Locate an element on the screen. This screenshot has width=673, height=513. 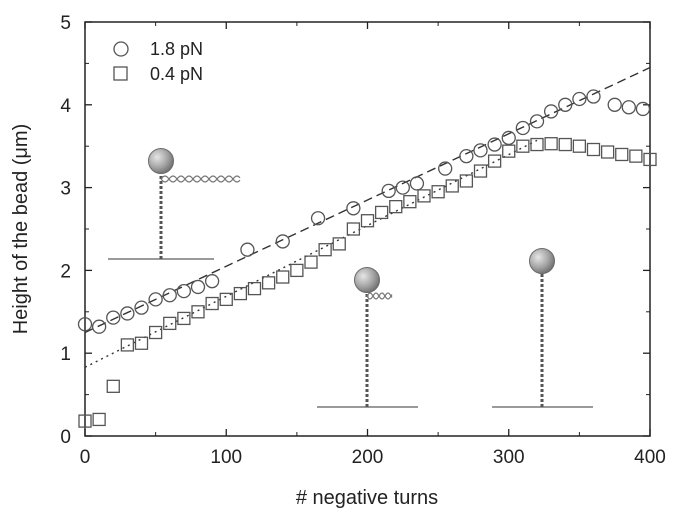
y-tick-label: 5 is located at coordinates (65, 23).